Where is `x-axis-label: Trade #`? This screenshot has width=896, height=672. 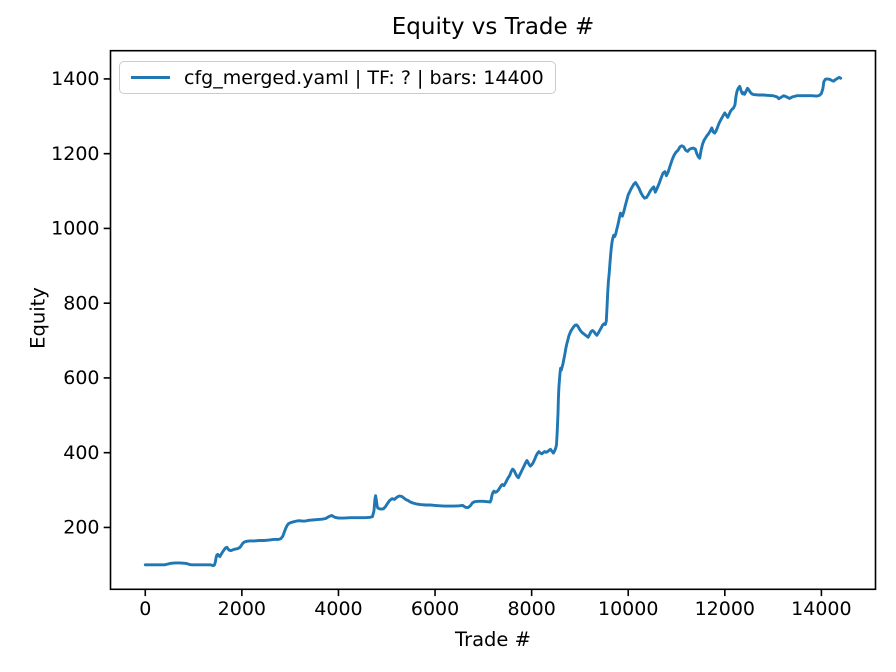
x-axis-label: Trade # is located at coordinates (493, 639).